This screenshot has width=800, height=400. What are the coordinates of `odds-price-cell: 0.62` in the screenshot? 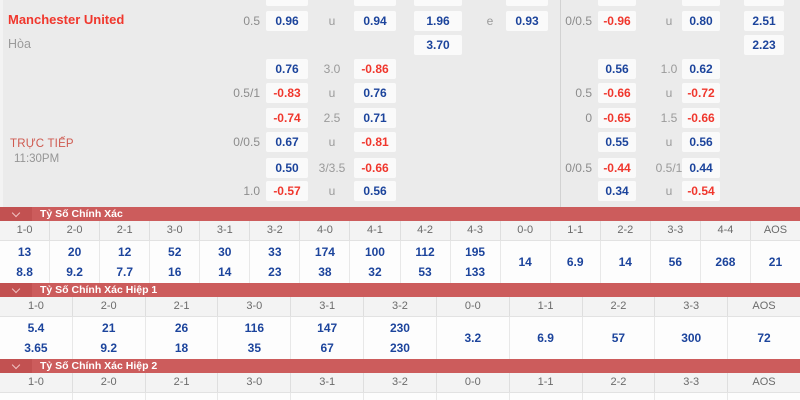 It's located at (701, 69).